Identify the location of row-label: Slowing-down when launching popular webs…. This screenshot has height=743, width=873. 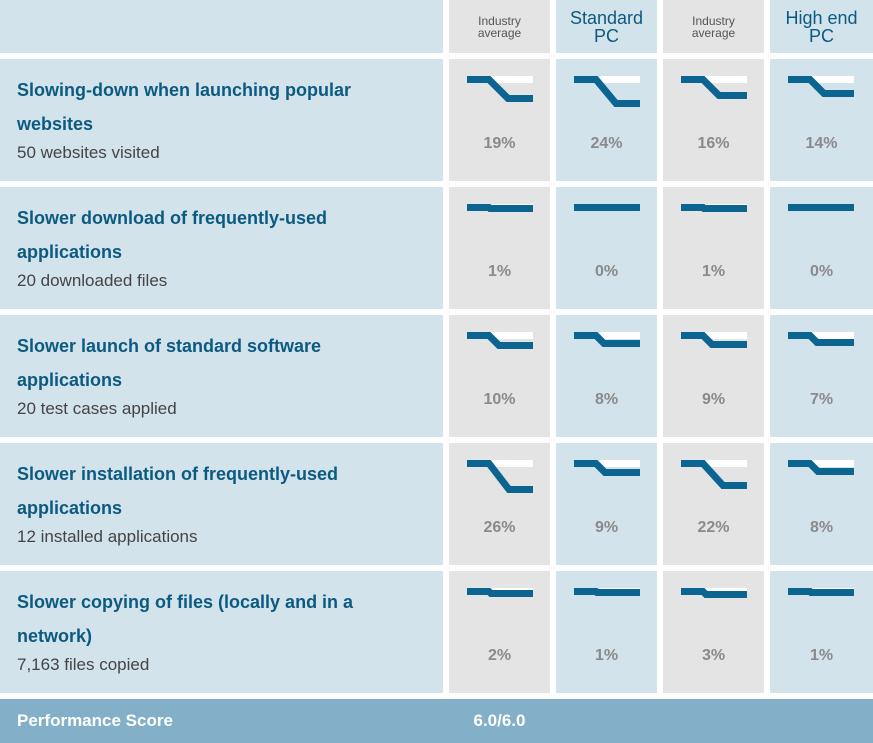
(221, 120).